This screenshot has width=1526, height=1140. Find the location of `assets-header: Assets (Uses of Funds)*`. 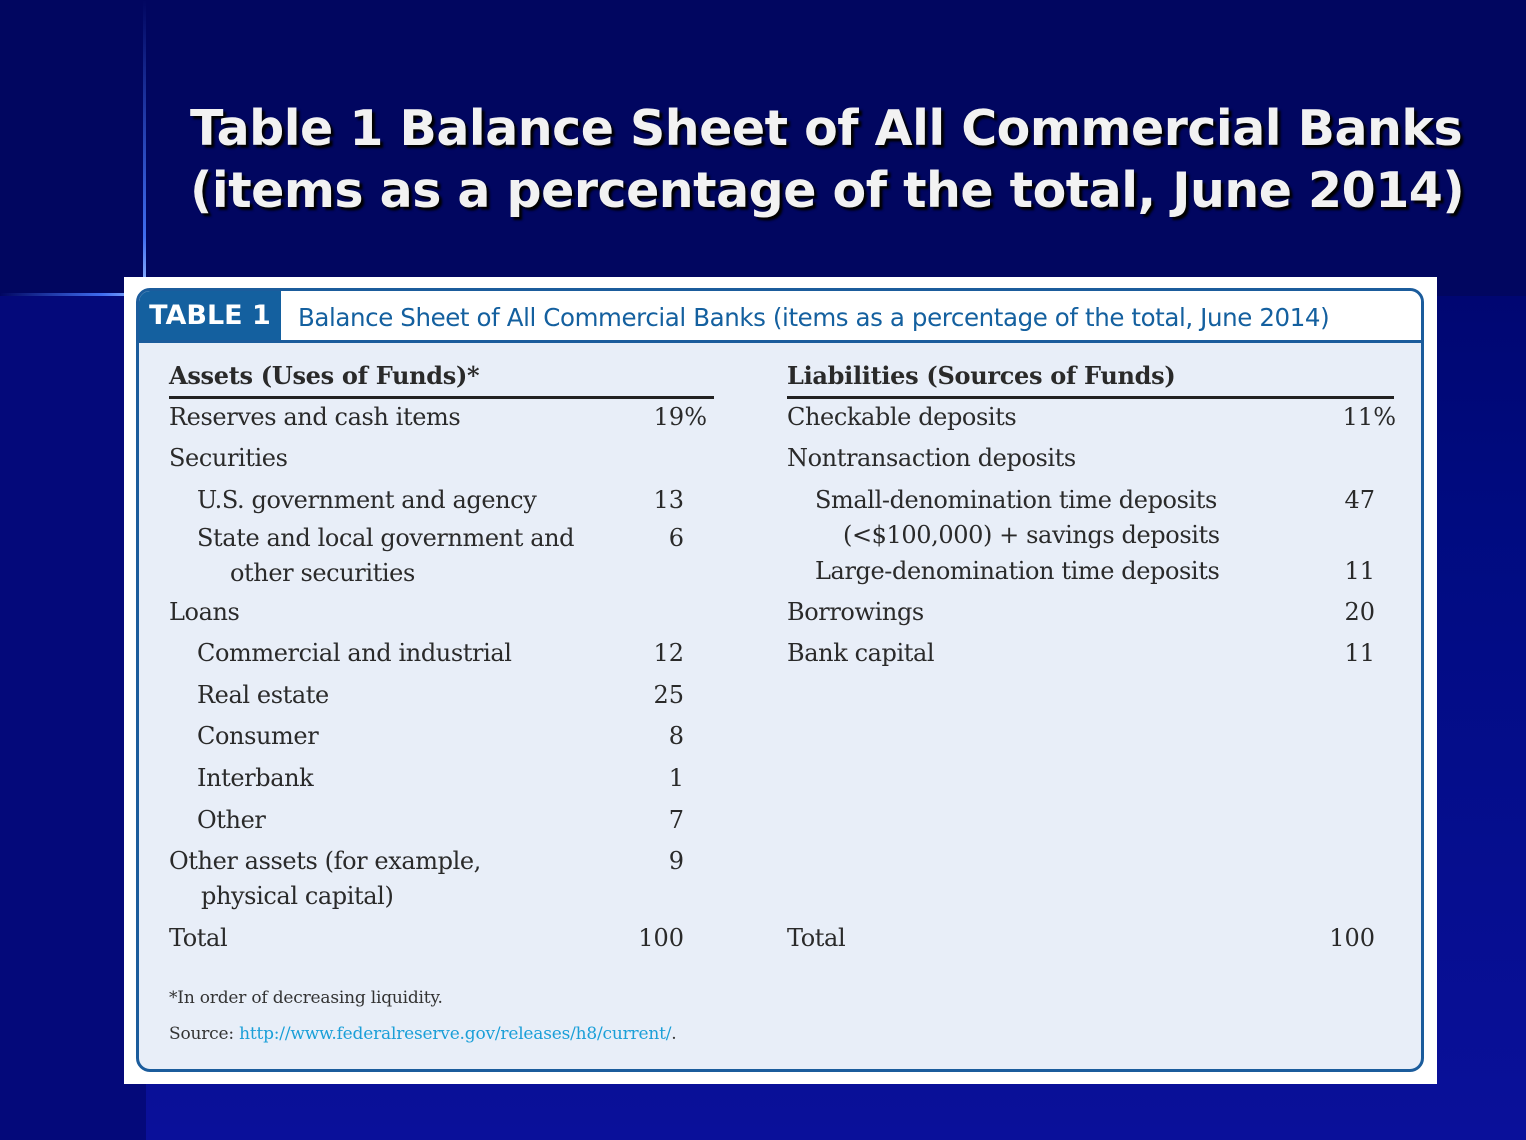

assets-header: Assets (Uses of Funds)* is located at coordinates (324, 375).